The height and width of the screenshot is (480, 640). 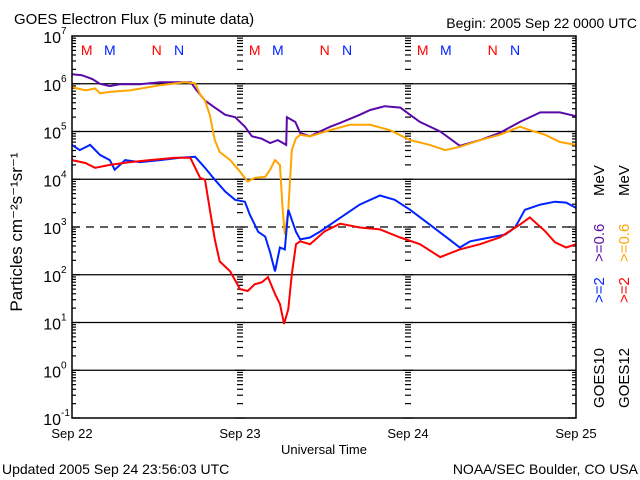 I want to click on x-axis-label: Universal Time, so click(x=324, y=449).